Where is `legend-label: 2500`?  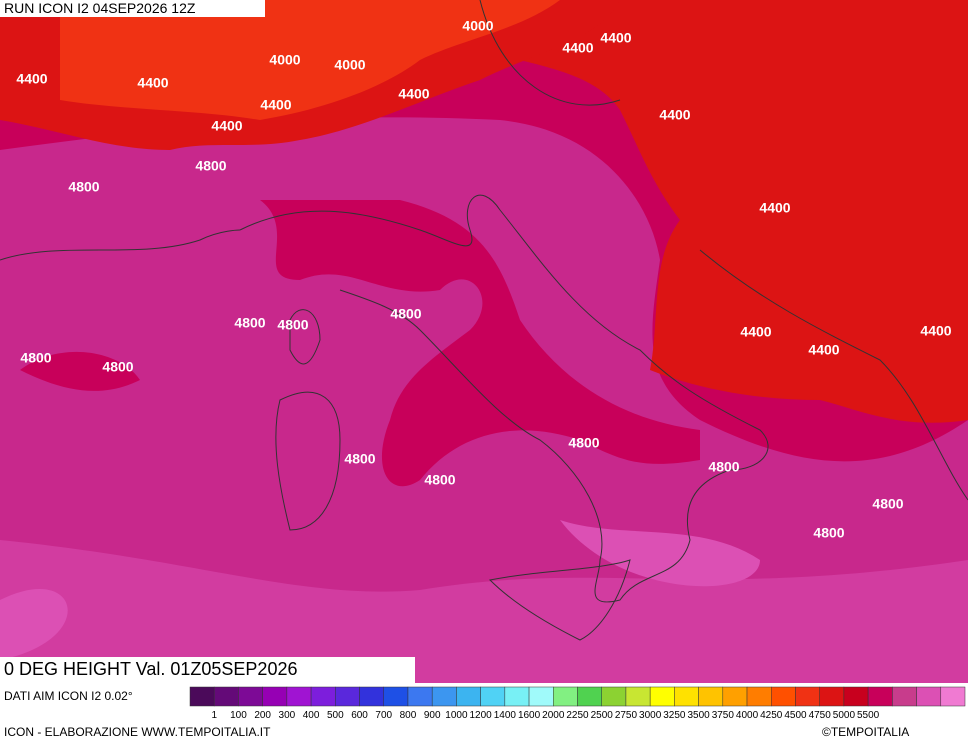
legend-label: 2500 is located at coordinates (602, 715).